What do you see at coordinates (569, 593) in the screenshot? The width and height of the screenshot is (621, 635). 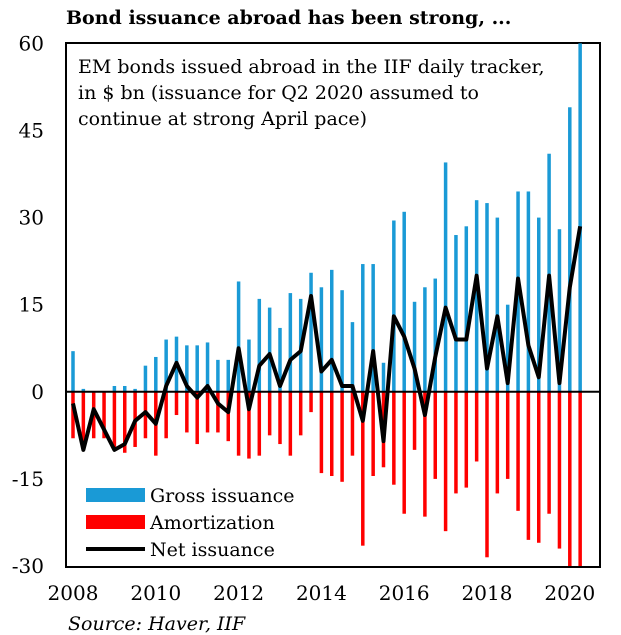 I see `x-tick-label: 2020` at bounding box center [569, 593].